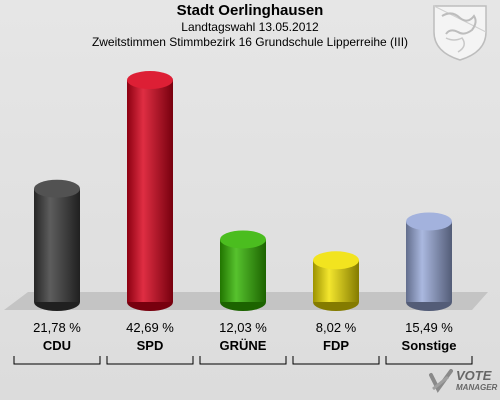  I want to click on value-label-spd: 42,69 %, so click(150, 327).